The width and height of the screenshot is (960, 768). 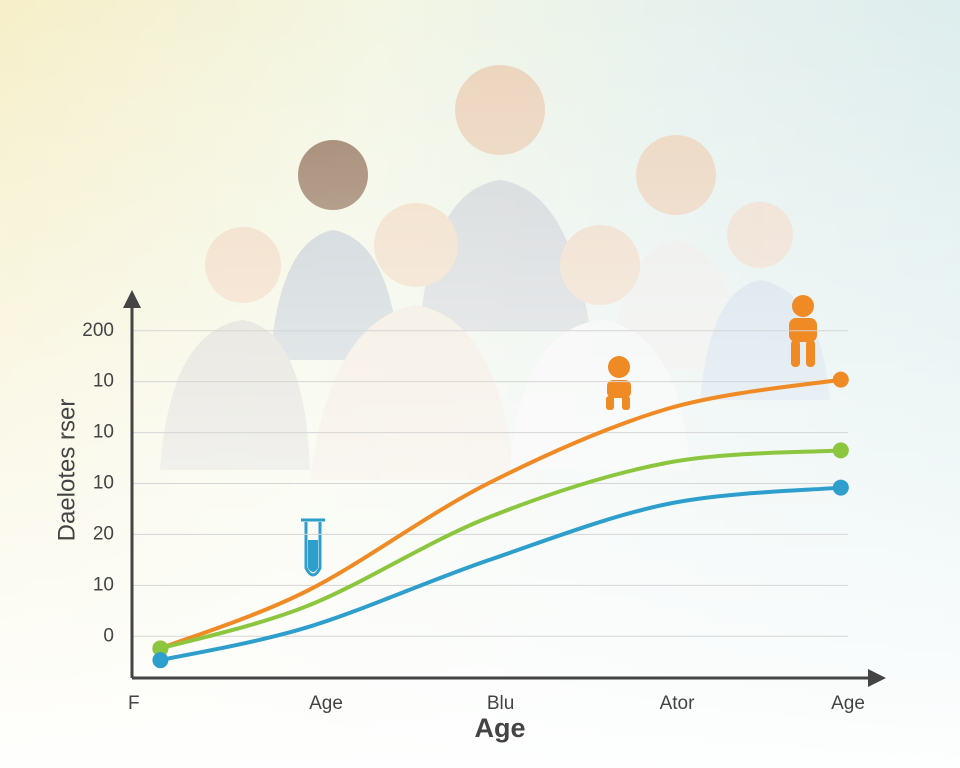 I want to click on x-tick-label: Blu, so click(x=500, y=703).